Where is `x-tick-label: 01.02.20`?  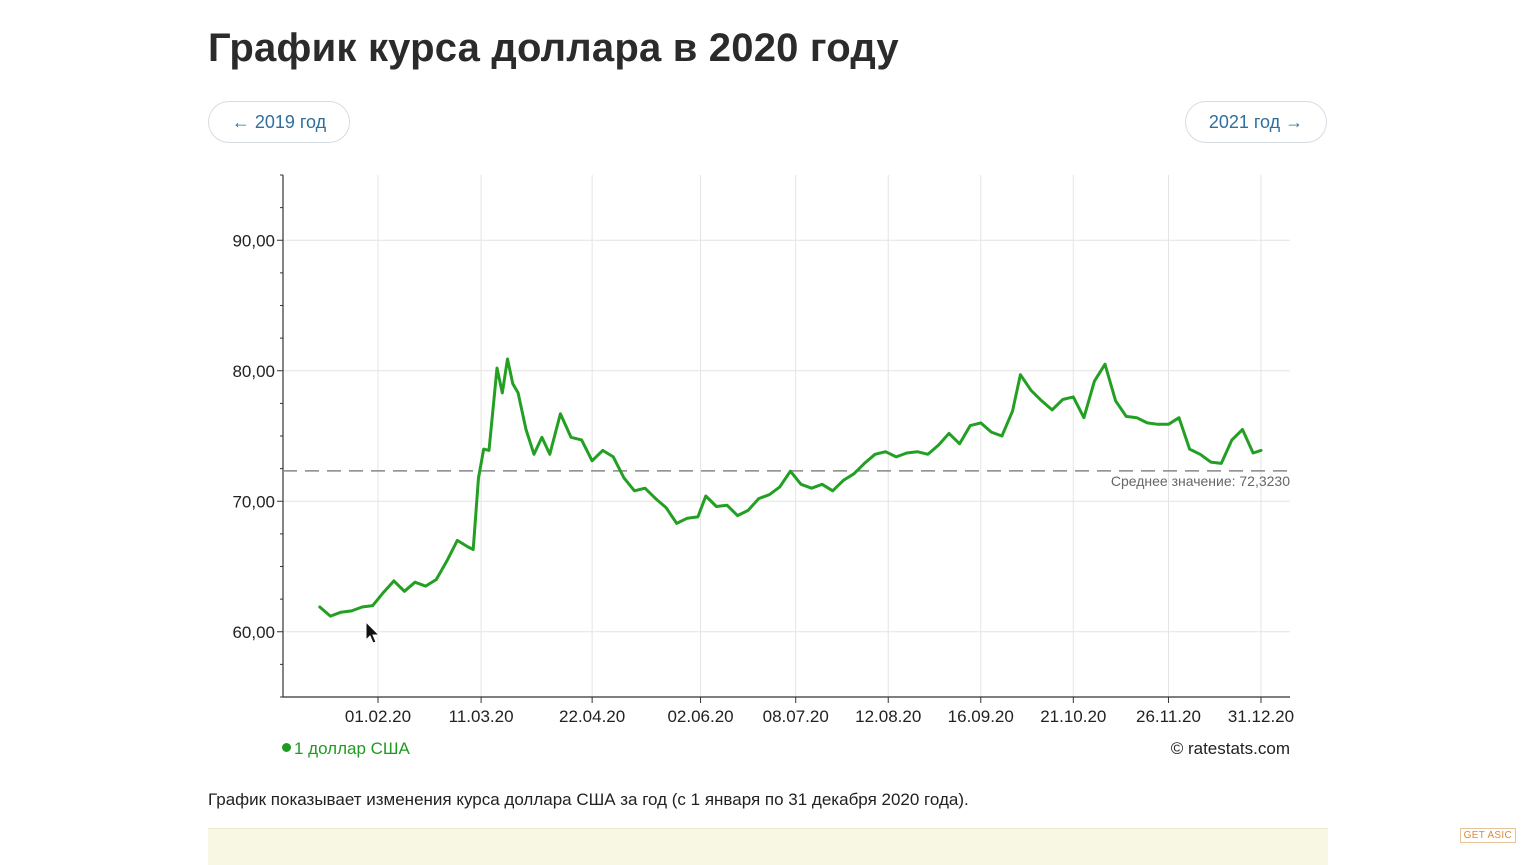 x-tick-label: 01.02.20 is located at coordinates (378, 716).